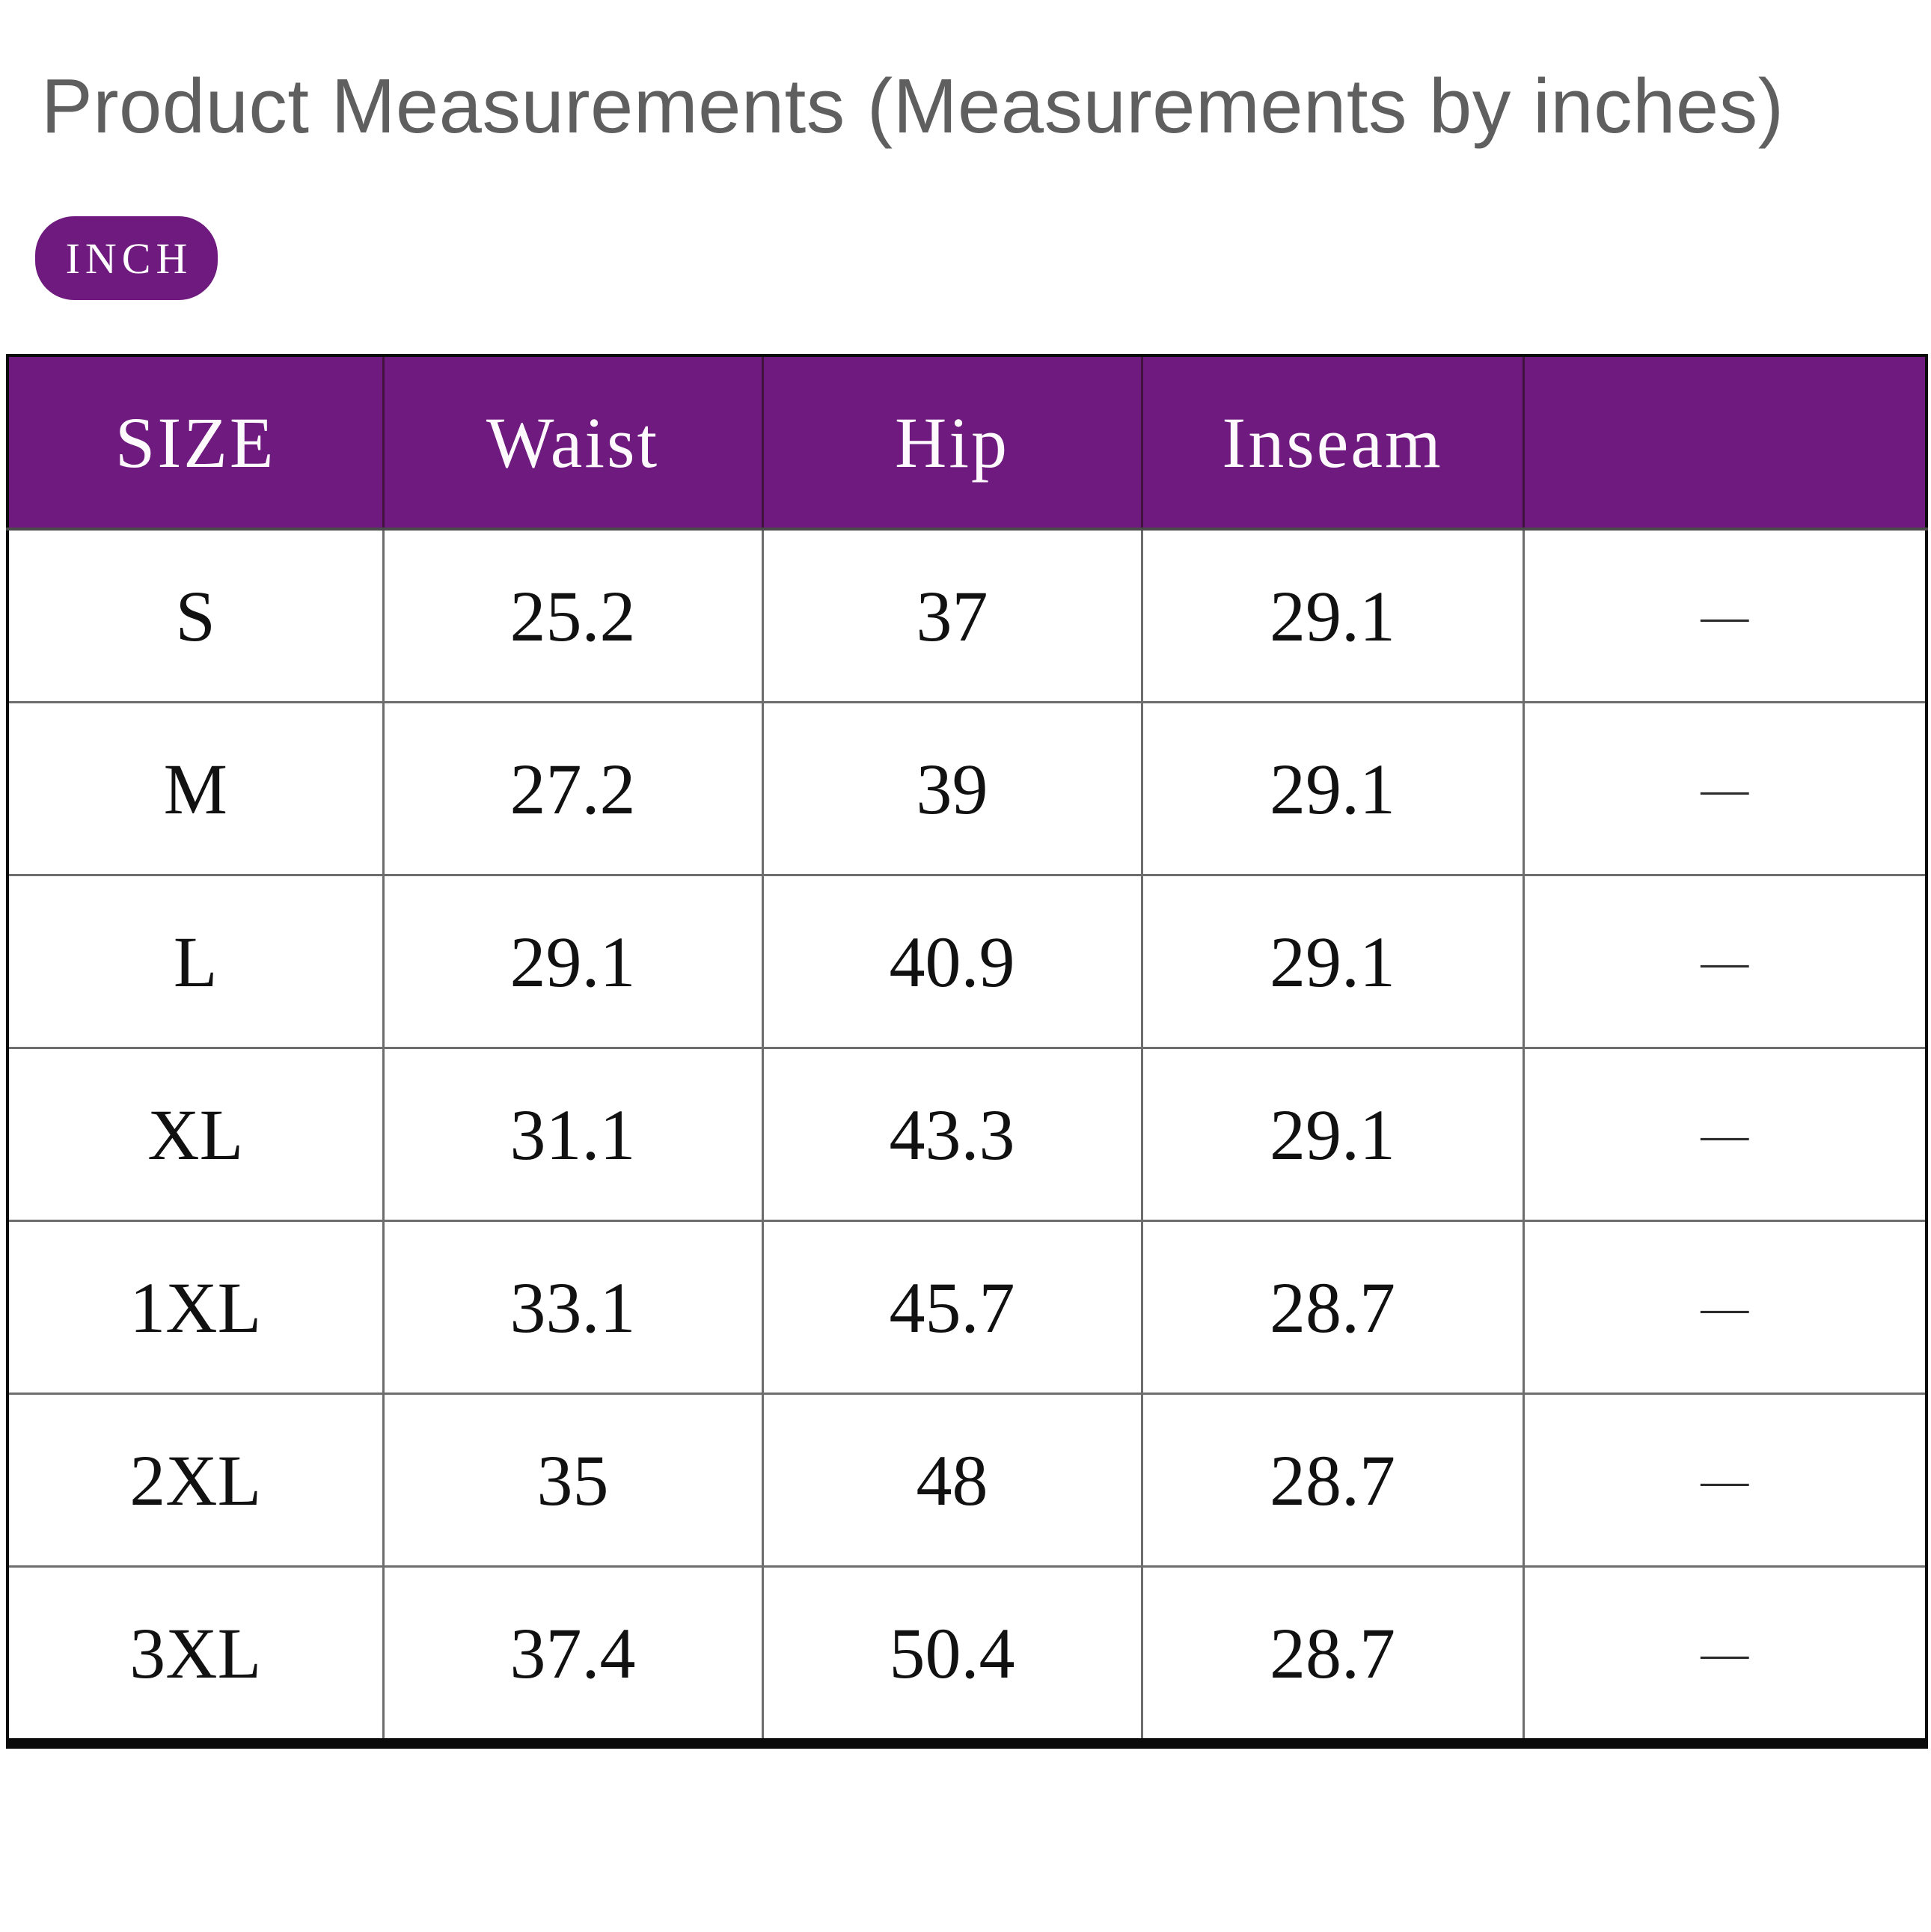 The width and height of the screenshot is (1931, 1932). What do you see at coordinates (195, 616) in the screenshot?
I see `size-cell: S` at bounding box center [195, 616].